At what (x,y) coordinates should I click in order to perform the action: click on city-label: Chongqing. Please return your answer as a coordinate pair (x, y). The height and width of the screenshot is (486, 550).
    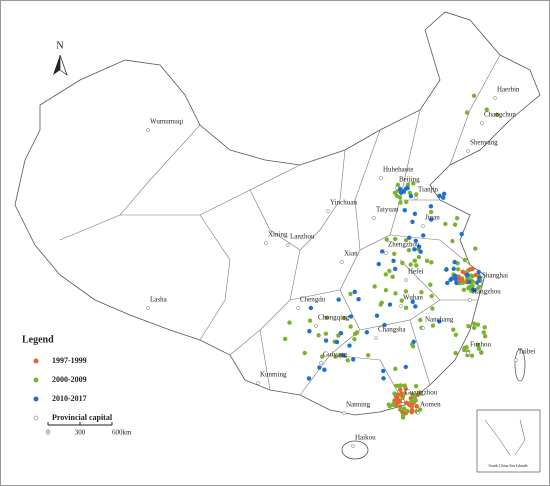
    Looking at the image, I should click on (334, 318).